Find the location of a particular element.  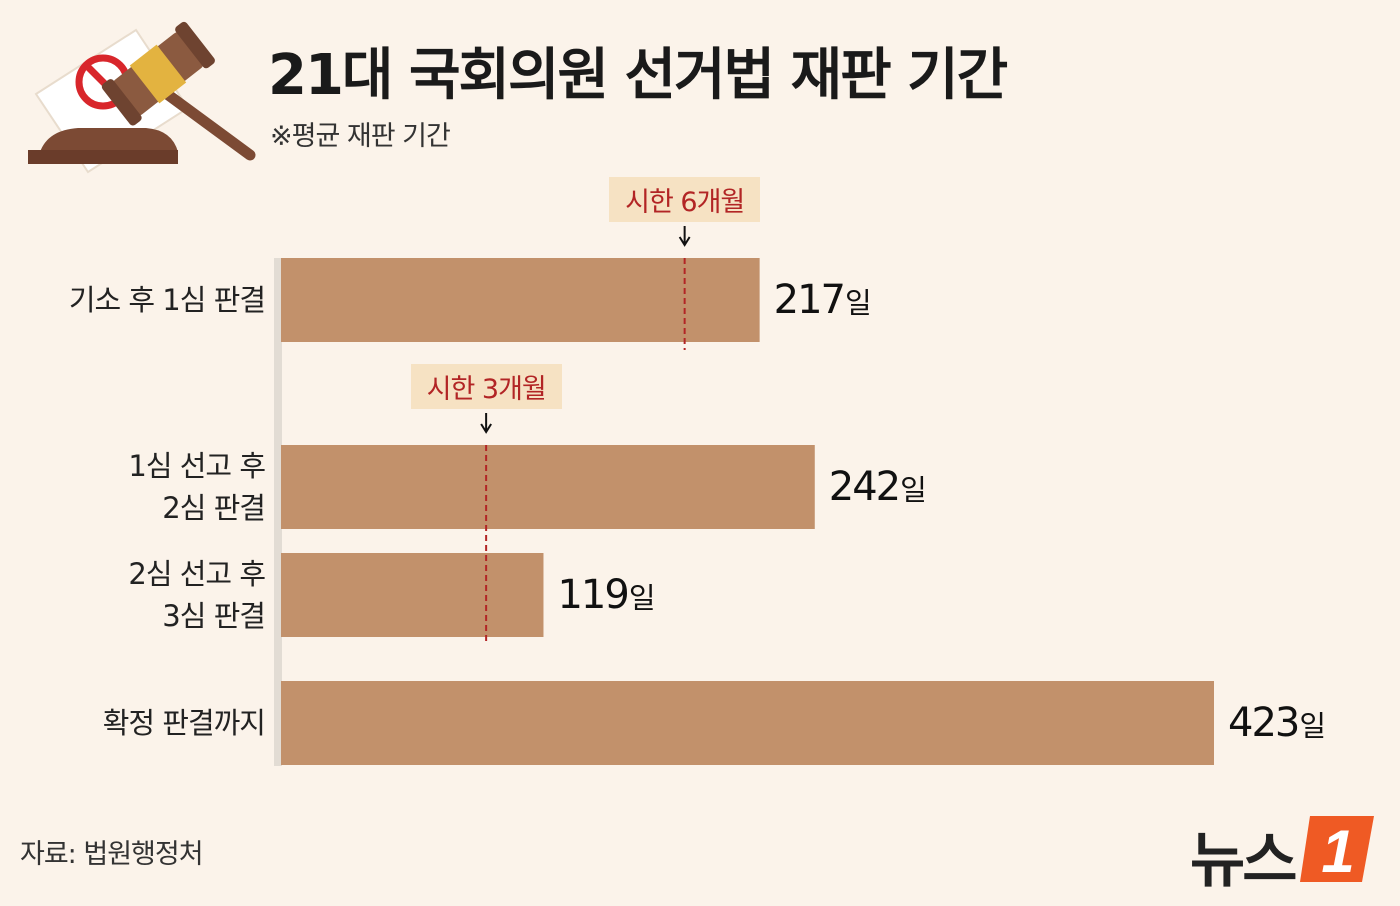

value-label-3: 423일 is located at coordinates (1277, 723).